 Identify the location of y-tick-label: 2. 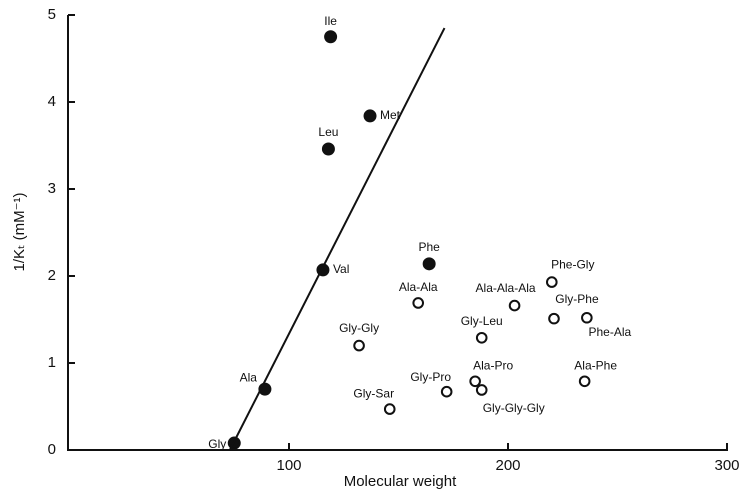
(52, 275).